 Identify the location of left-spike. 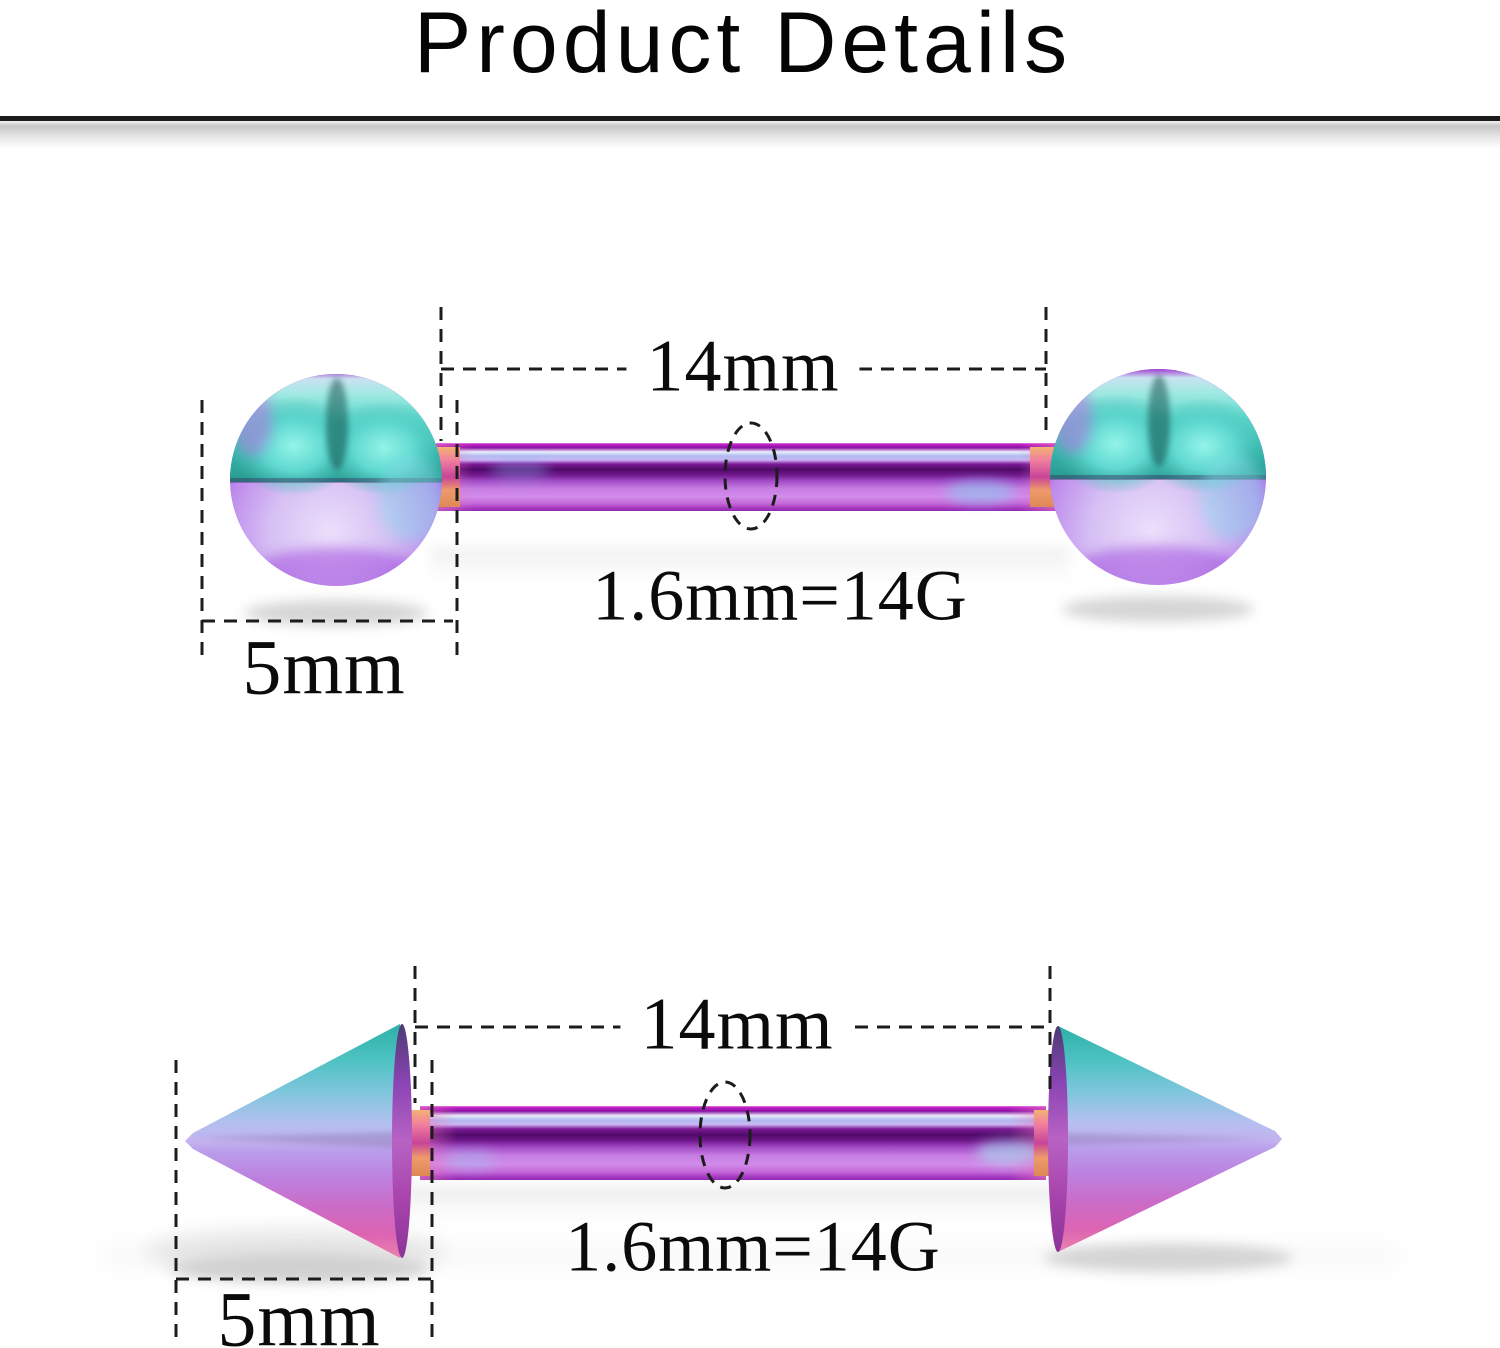
(298, 1141).